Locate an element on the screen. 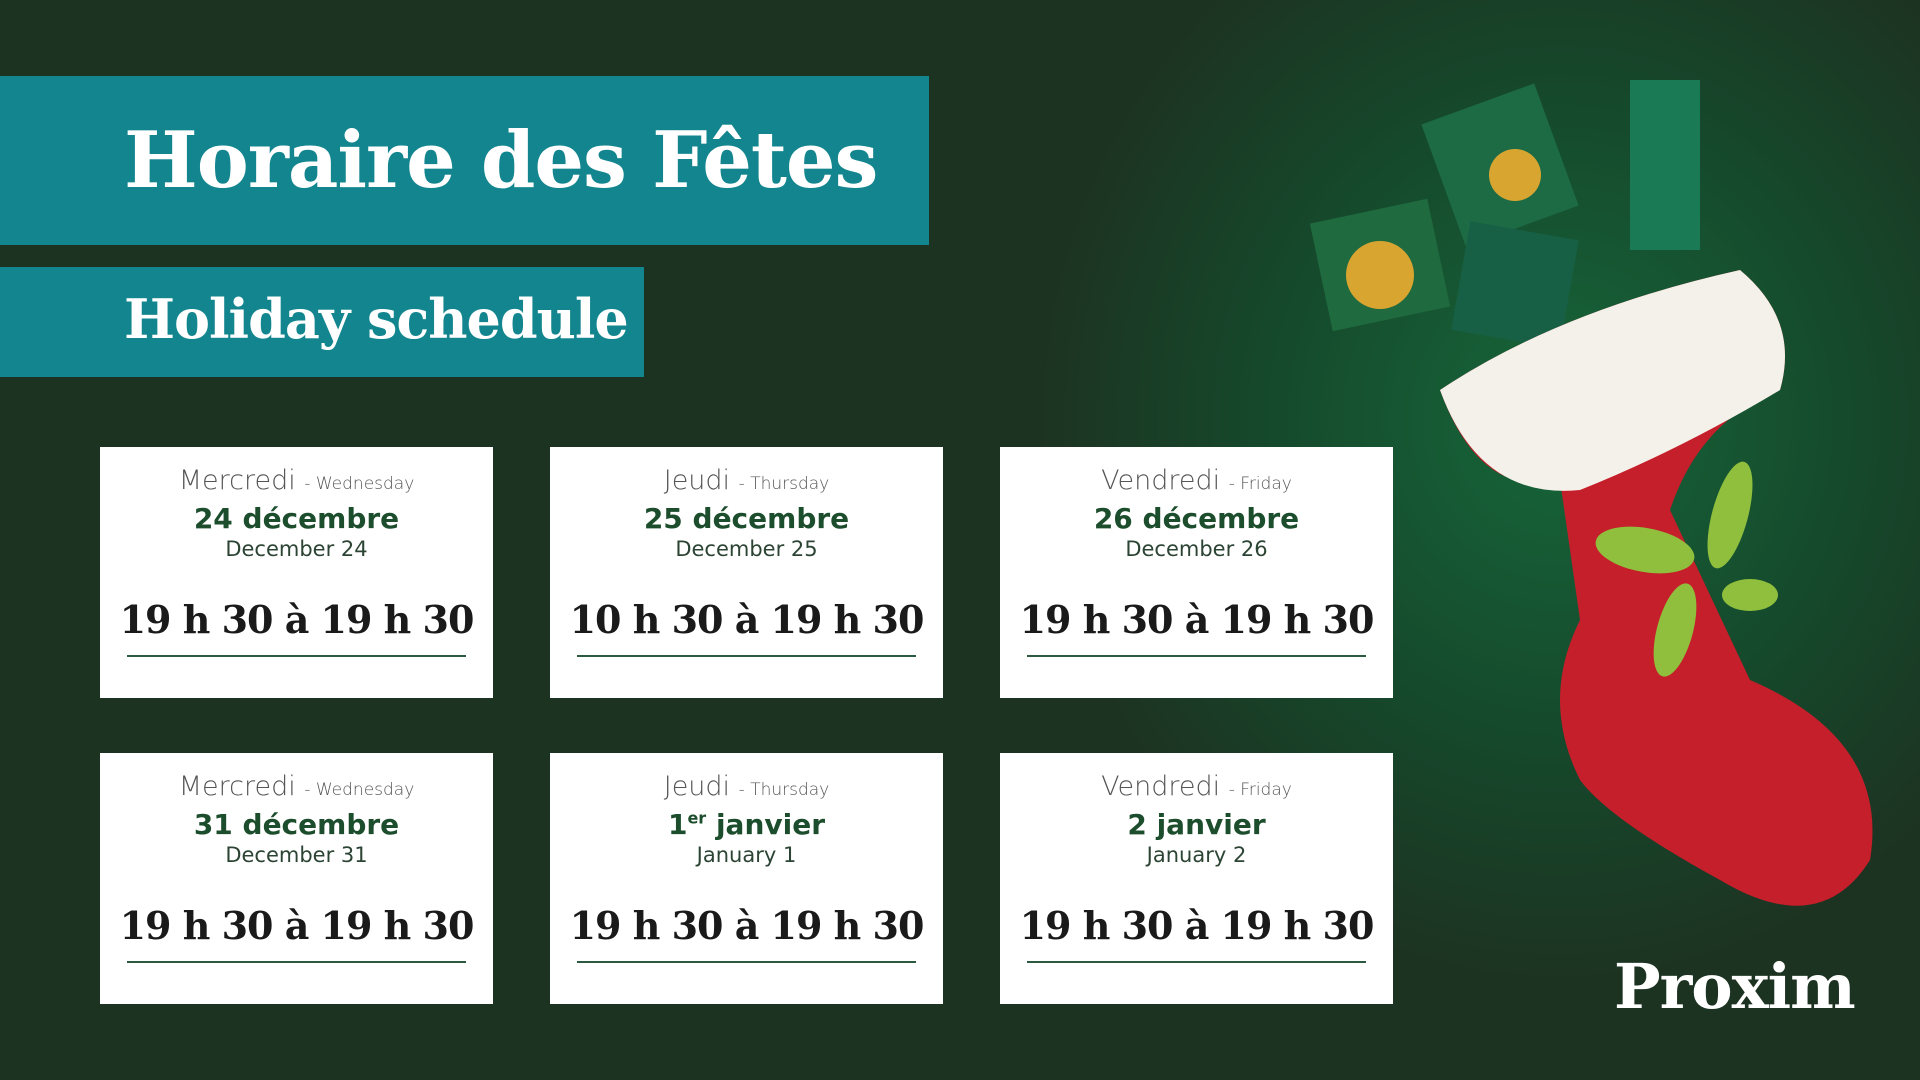  date-en: January 1 is located at coordinates (746, 855).